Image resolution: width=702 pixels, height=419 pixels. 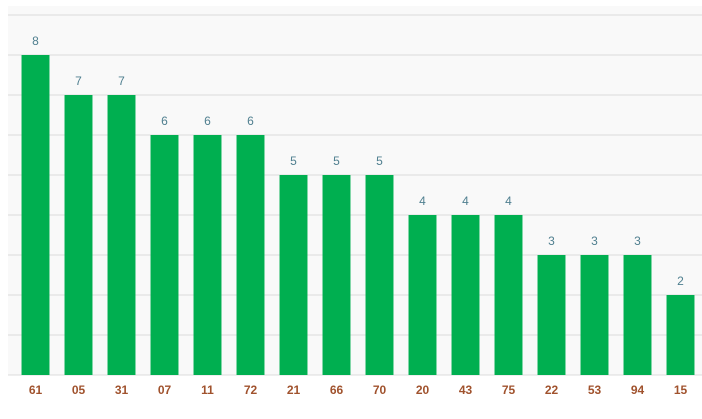 What do you see at coordinates (337, 390) in the screenshot?
I see `x-tick-label: 66` at bounding box center [337, 390].